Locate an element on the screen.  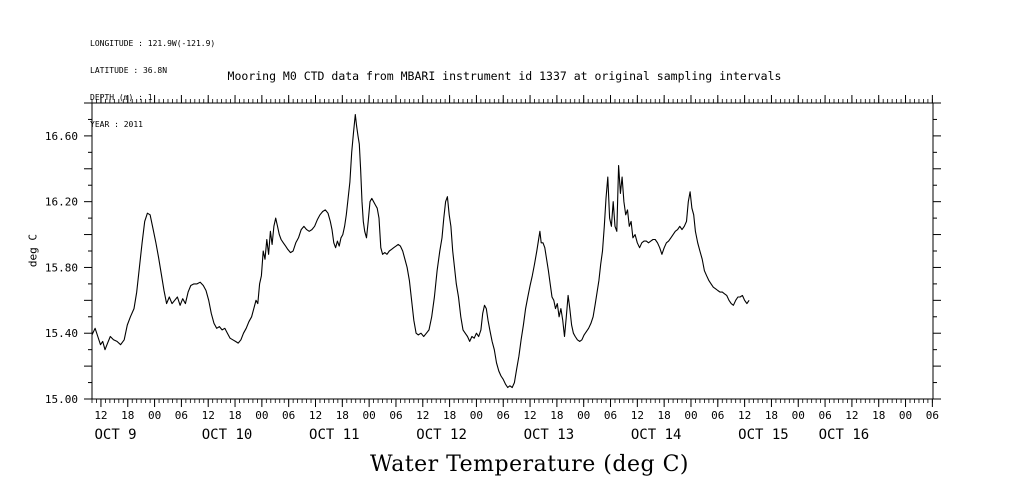
x-day-label: OCT 13 is located at coordinates (549, 435).